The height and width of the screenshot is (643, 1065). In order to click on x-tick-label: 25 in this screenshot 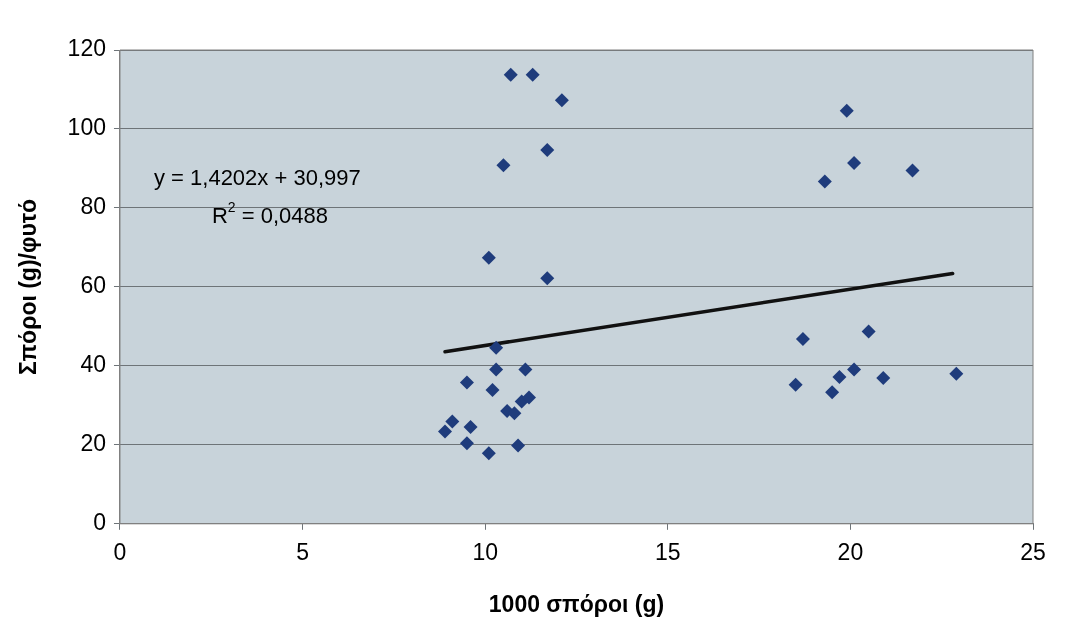, I will do `click(1033, 551)`.